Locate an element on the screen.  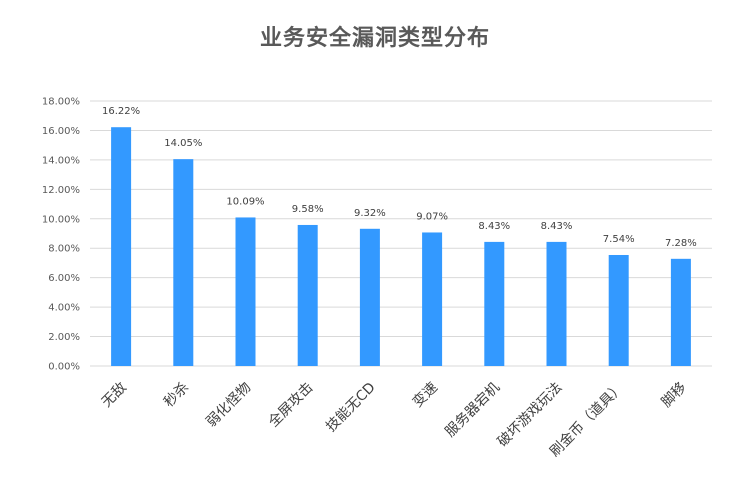
data-label: 9.07% is located at coordinates (432, 216).